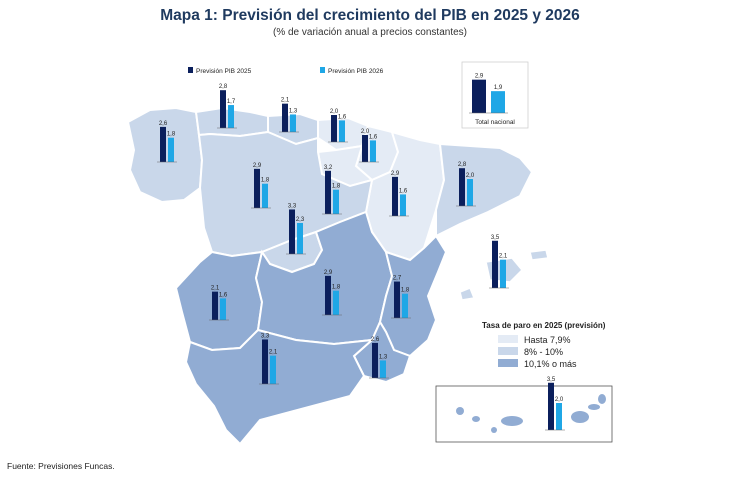 This screenshot has width=740, height=478. What do you see at coordinates (484, 190) in the screenshot?
I see `region-cataluna` at bounding box center [484, 190].